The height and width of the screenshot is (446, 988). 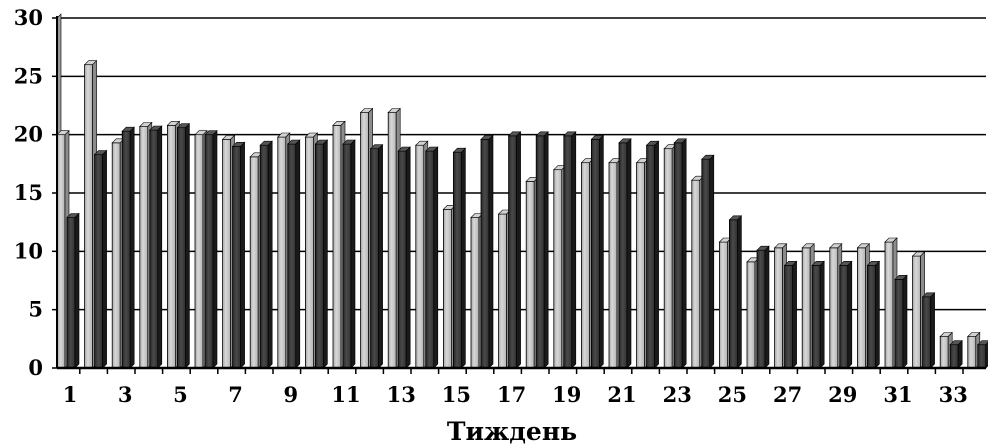 I want to click on y-tick-label: 5, so click(x=35, y=309).